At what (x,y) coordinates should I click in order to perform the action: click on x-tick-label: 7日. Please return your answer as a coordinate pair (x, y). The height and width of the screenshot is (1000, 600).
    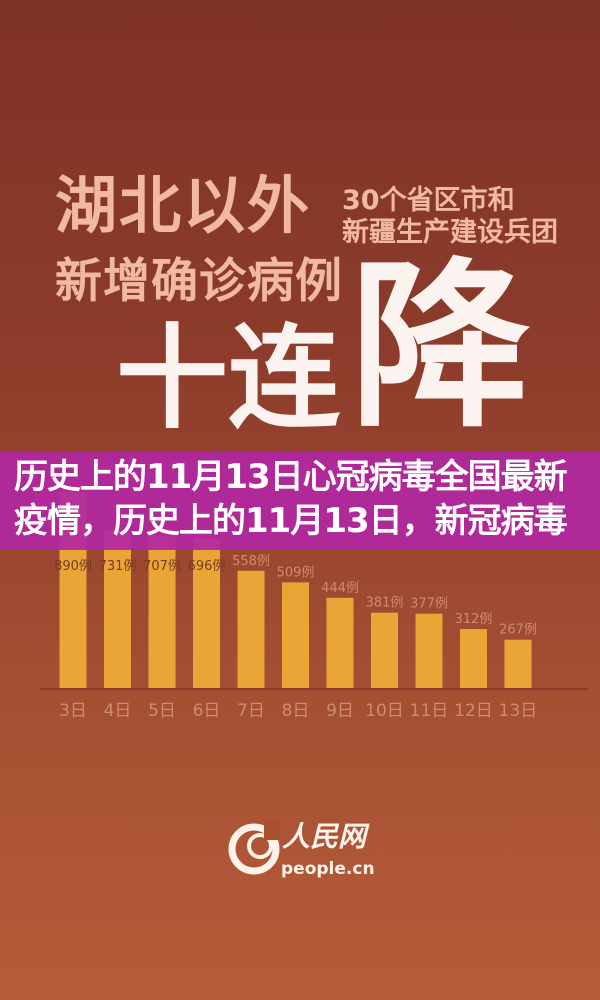
    Looking at the image, I should click on (251, 711).